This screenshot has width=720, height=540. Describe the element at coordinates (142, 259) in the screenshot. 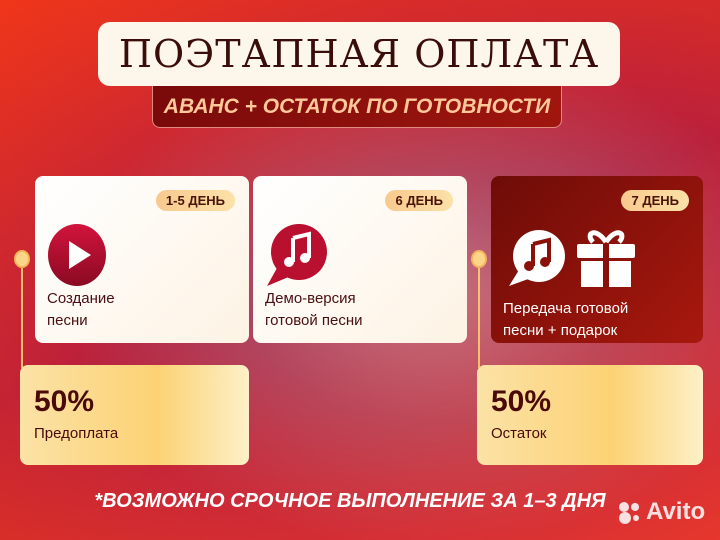

I see `stage-card-1: 1-5 ДЕНЬ Создание песни` at that location.